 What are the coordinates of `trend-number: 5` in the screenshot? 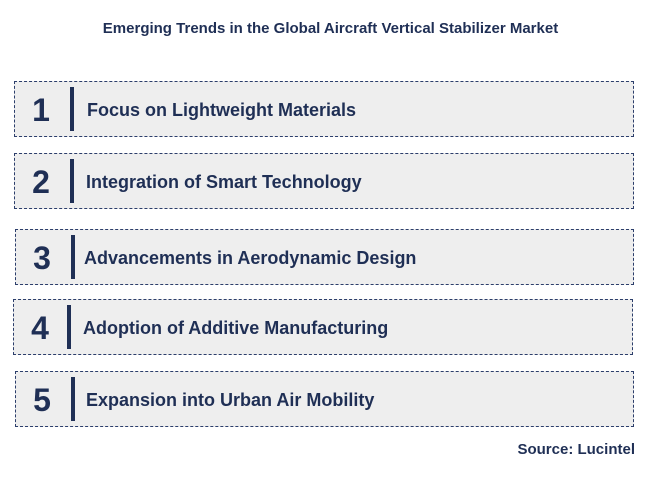 It's located at (42, 400).